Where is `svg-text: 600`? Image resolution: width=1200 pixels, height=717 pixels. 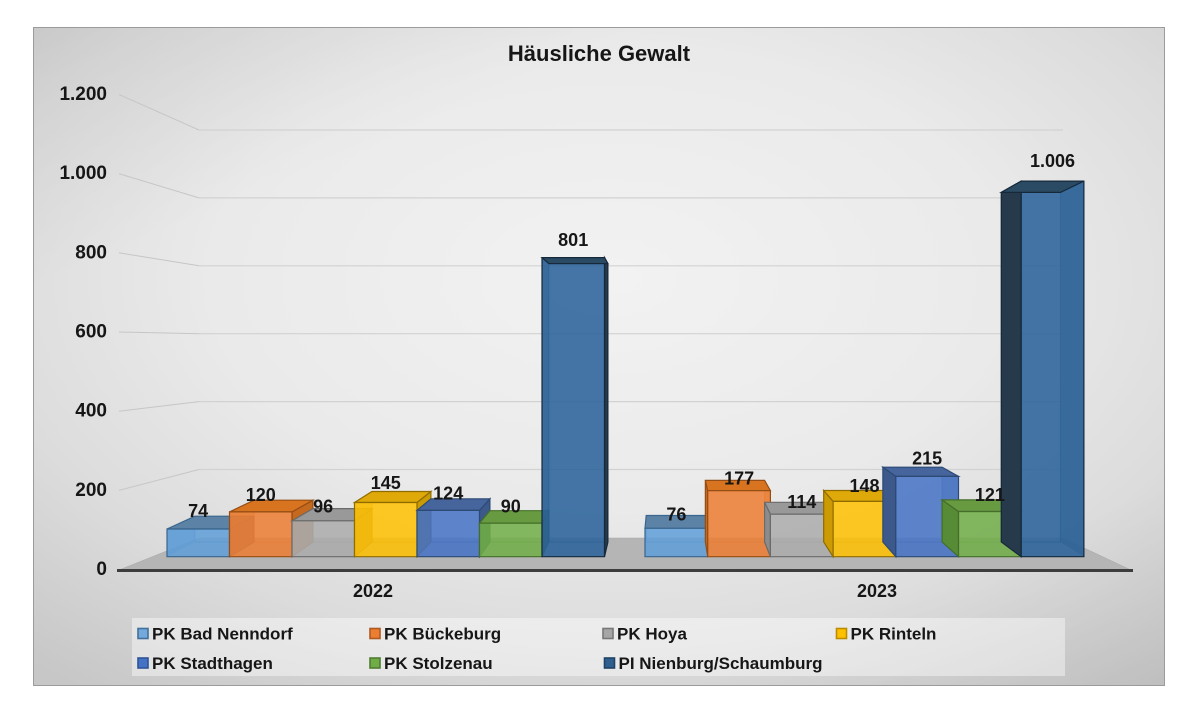
svg-text: 600 is located at coordinates (91, 332).